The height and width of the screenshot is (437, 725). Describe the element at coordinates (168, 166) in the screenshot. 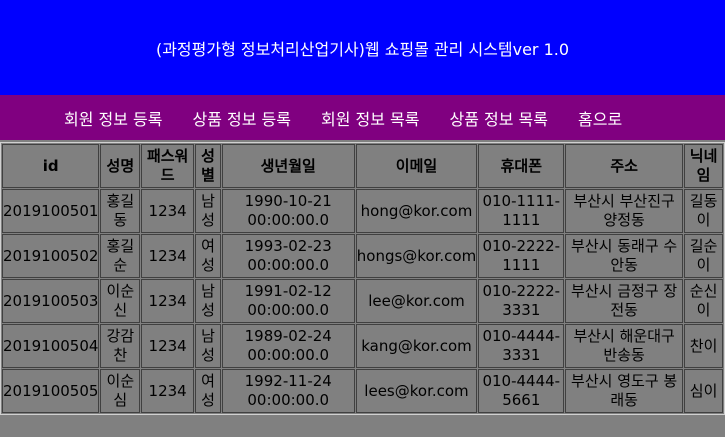

I see `col-header-password: 패스워드` at that location.